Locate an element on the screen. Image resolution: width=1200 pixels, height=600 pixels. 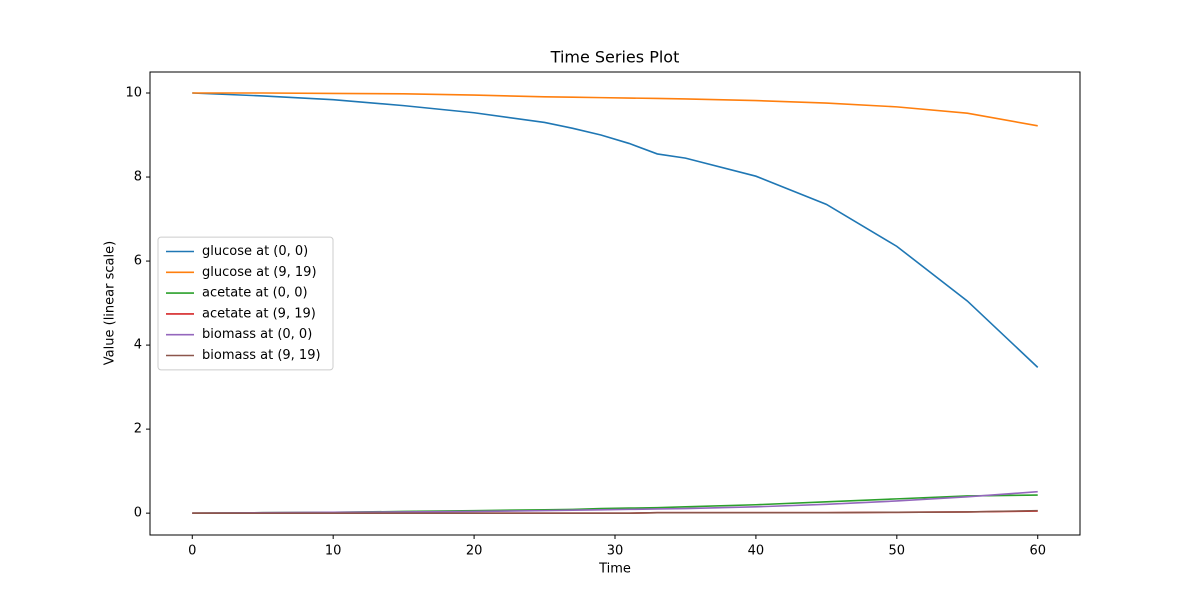
x-tick-label: 20 is located at coordinates (474, 551).